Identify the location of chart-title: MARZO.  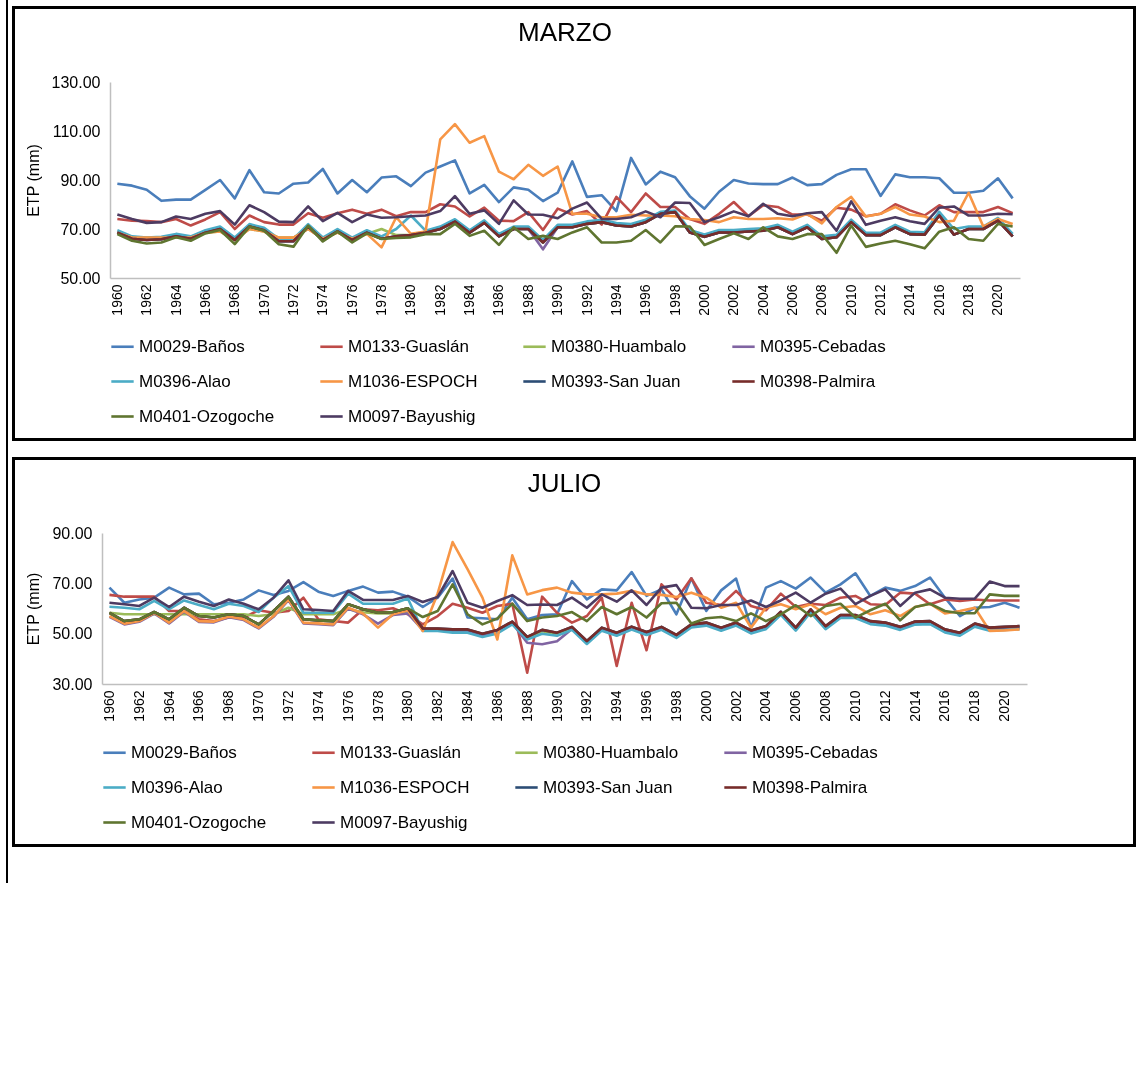
(565, 32).